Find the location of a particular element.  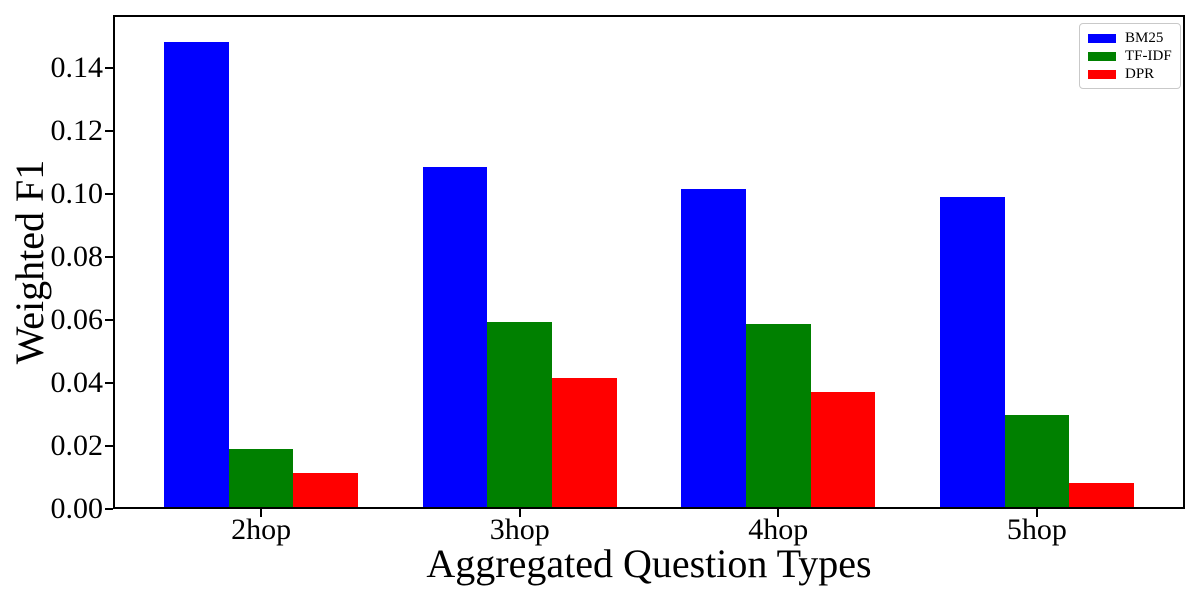

bar-dpr-2hop is located at coordinates (326, 489).